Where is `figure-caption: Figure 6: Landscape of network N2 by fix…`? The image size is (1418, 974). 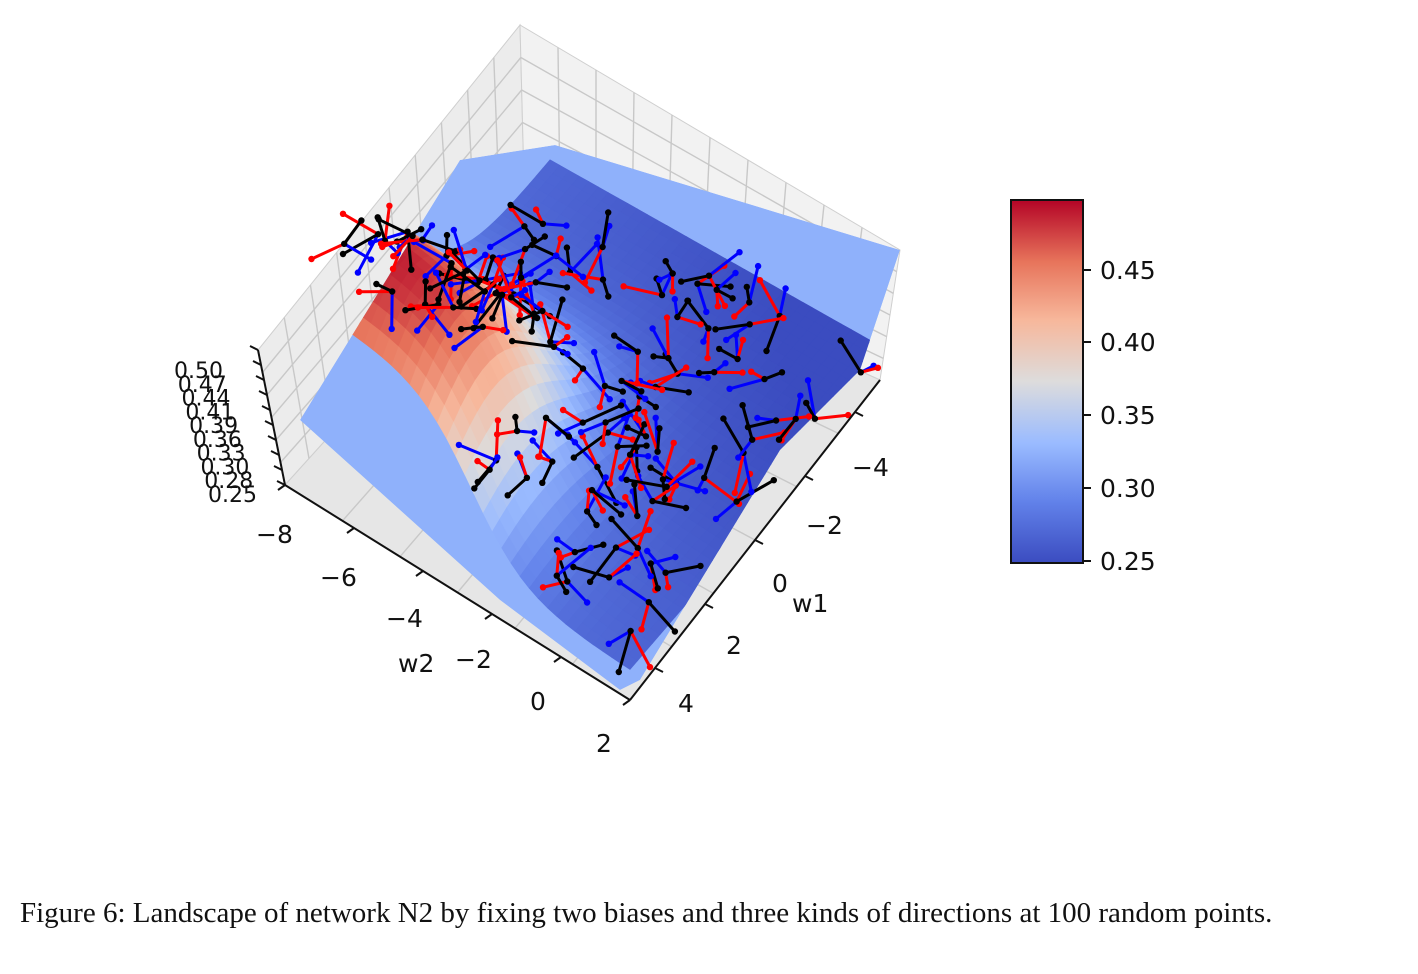 figure-caption: Figure 6: Landscape of network N2 by fix… is located at coordinates (646, 913).